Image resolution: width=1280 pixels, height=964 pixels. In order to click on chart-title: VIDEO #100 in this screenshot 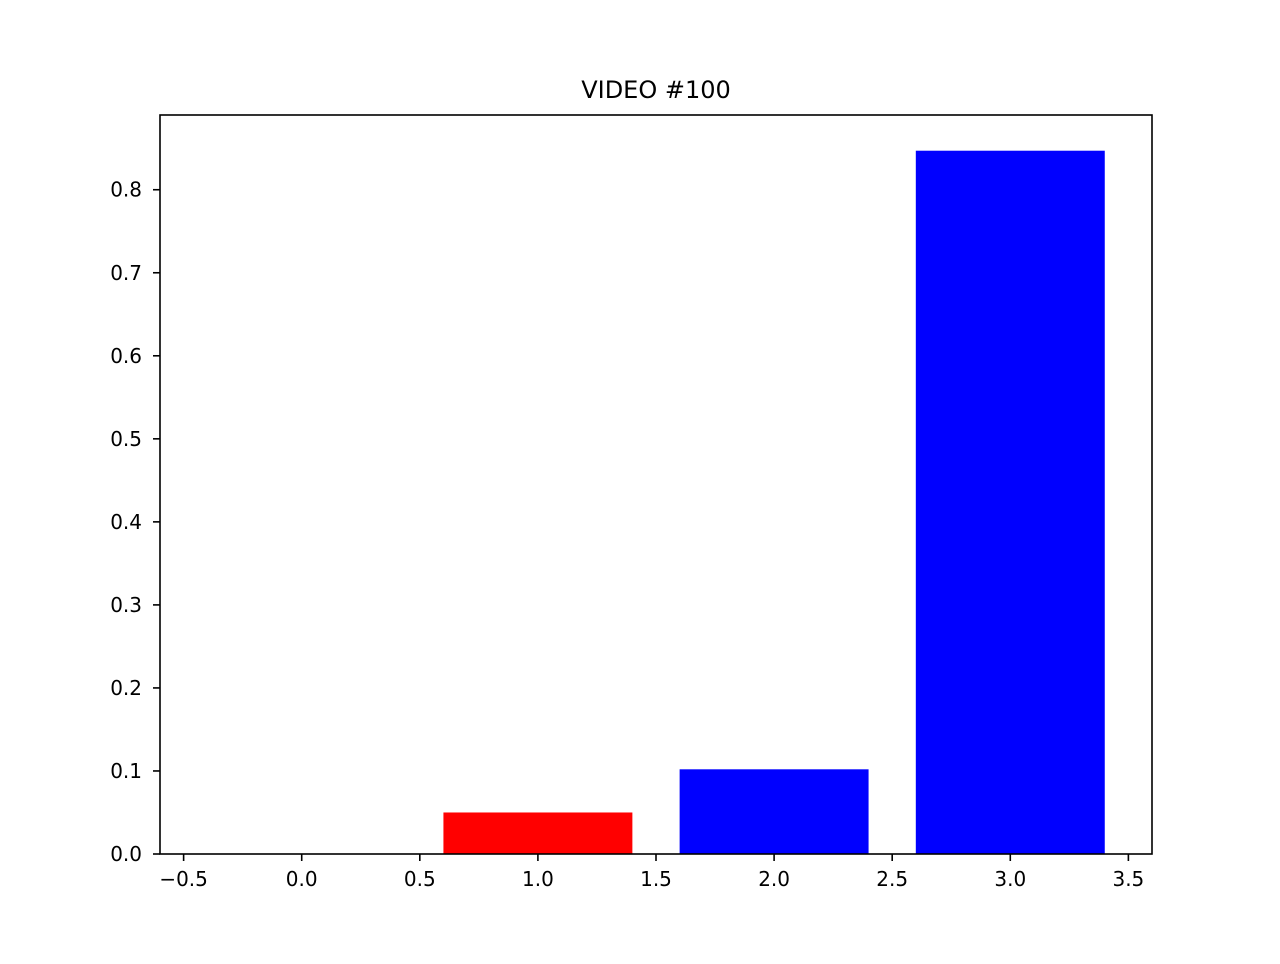, I will do `click(656, 90)`.